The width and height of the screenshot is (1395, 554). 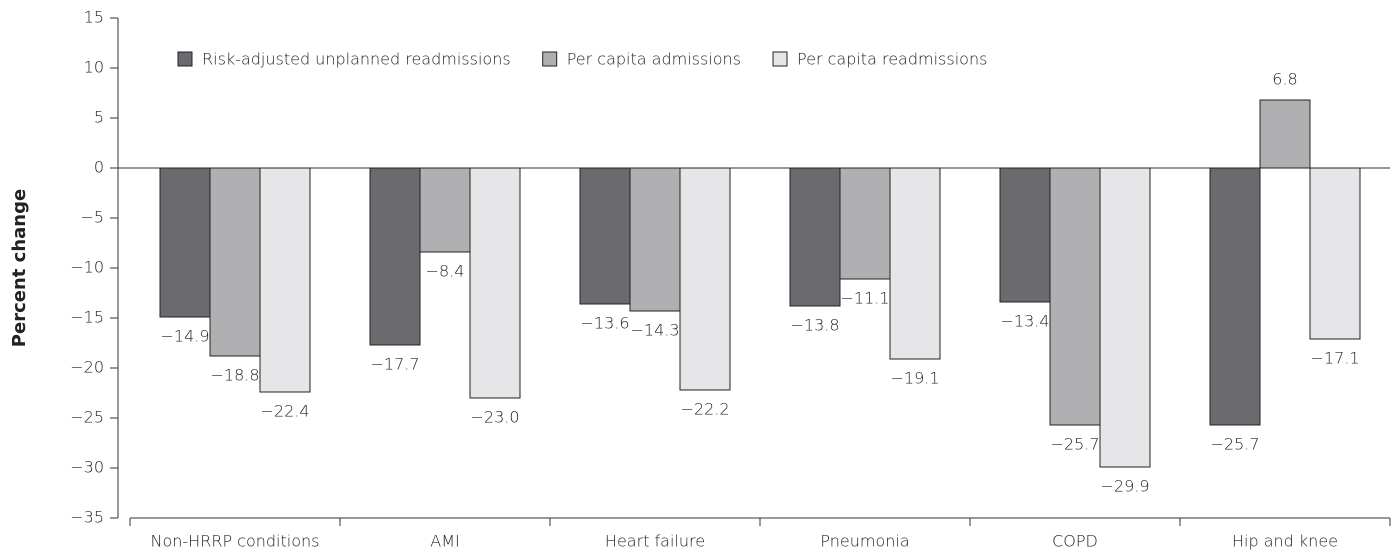 I want to click on y-tick-label: −10, so click(x=87, y=267).